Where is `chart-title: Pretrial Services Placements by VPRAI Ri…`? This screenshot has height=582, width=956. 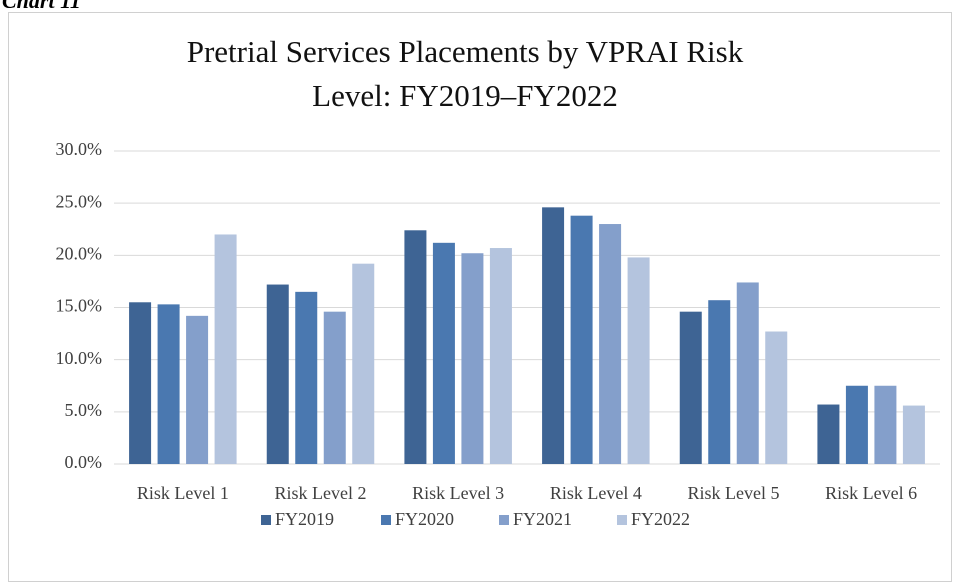 chart-title: Pretrial Services Placements by VPRAI Ri… is located at coordinates (465, 73).